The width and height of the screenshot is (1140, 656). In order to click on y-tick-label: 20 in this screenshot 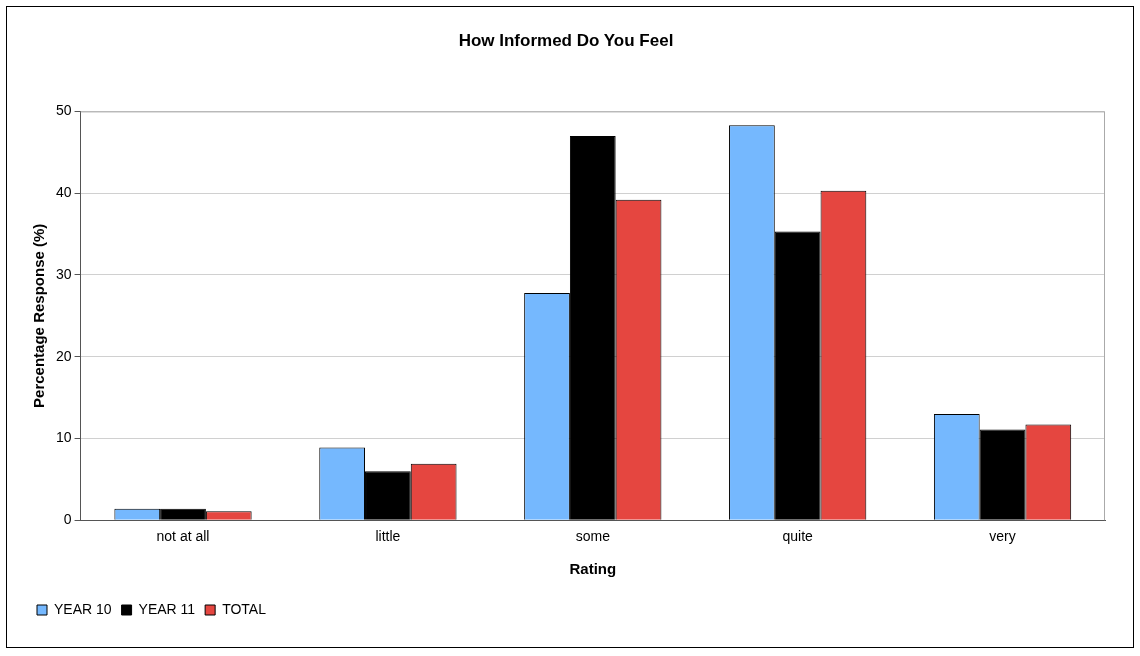, I will do `click(63, 355)`.